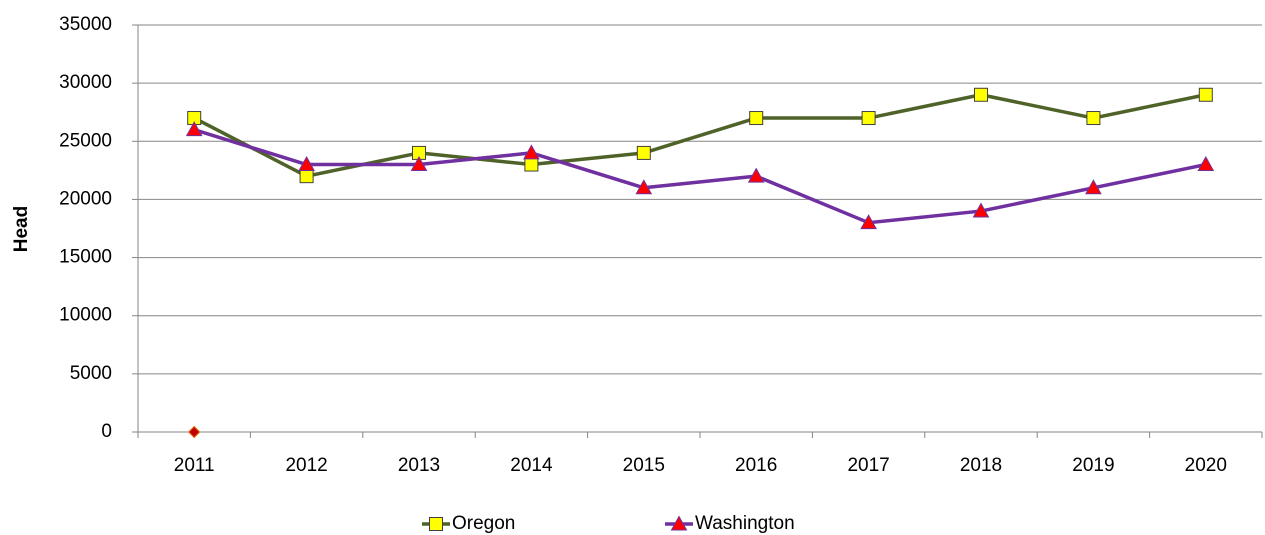 This screenshot has width=1265, height=535. I want to click on y-tick-label: 30000, so click(85, 82).